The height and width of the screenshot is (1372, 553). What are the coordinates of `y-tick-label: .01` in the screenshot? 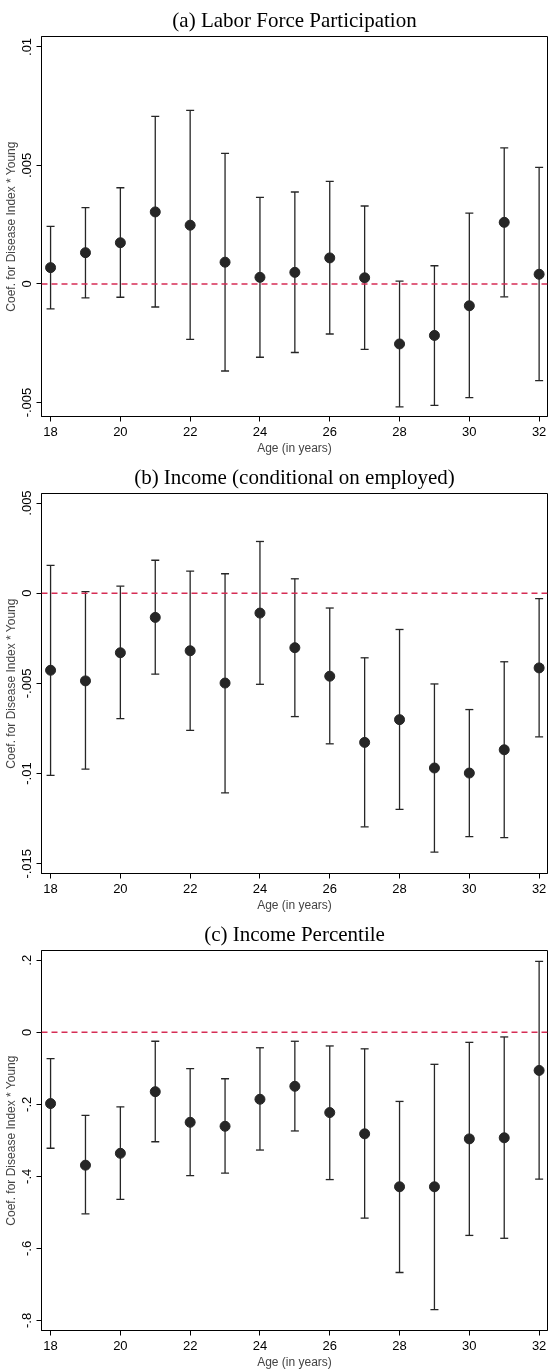 It's located at (27, 46).